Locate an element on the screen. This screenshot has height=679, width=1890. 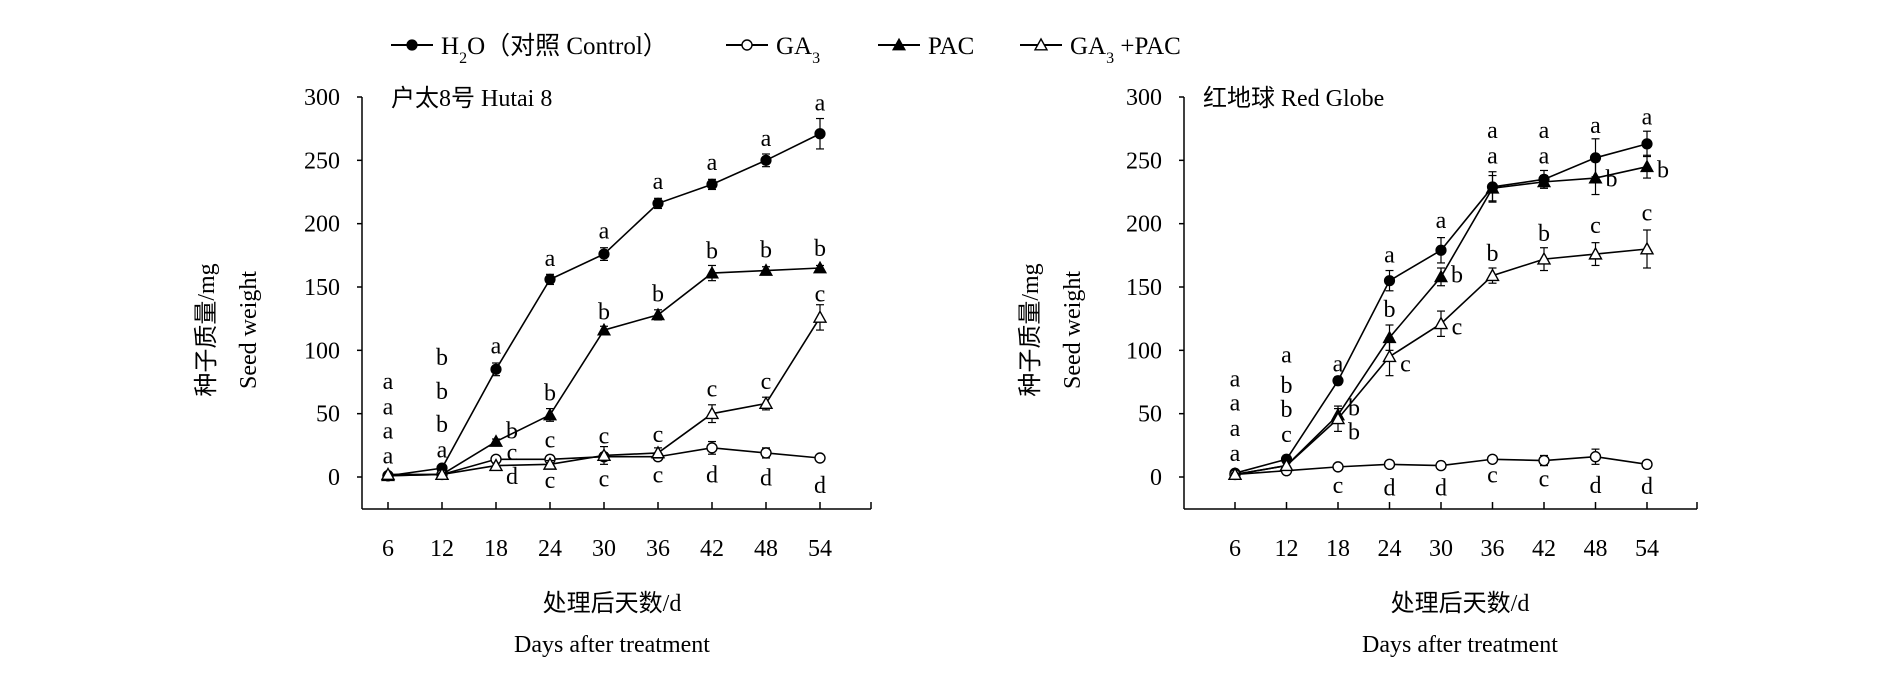
series-ga3-pac is located at coordinates (1441, 354).